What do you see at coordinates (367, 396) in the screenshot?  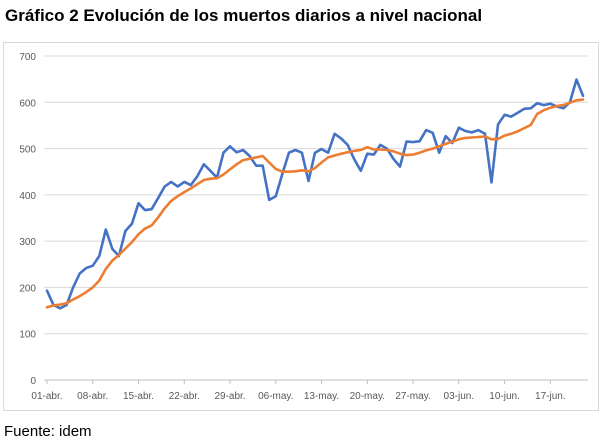 I see `x-tick-label: 20-may.` at bounding box center [367, 396].